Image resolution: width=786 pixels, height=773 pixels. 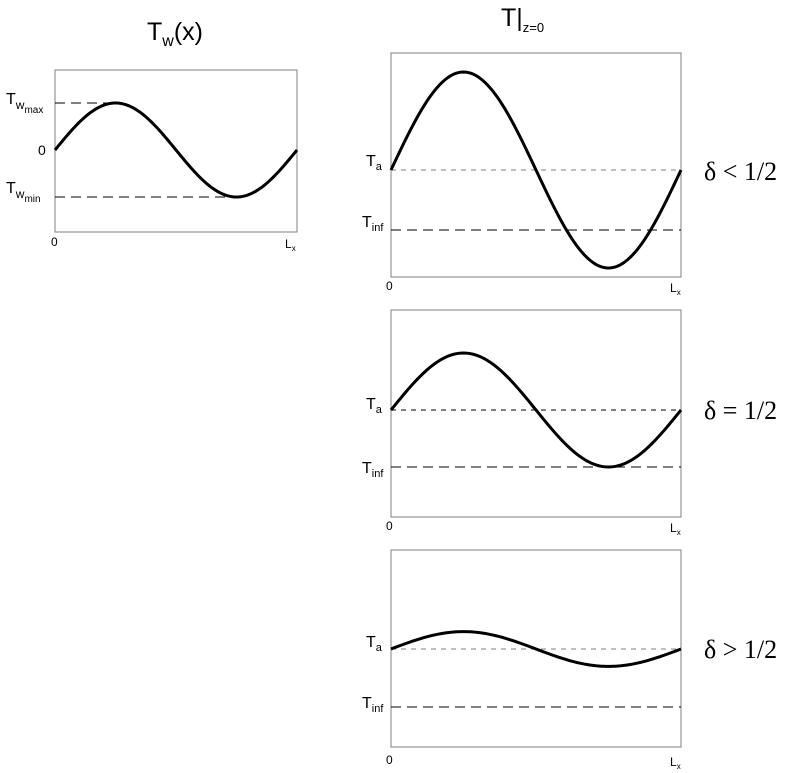 I want to click on panel-2-x-start: 0, so click(x=389, y=526).